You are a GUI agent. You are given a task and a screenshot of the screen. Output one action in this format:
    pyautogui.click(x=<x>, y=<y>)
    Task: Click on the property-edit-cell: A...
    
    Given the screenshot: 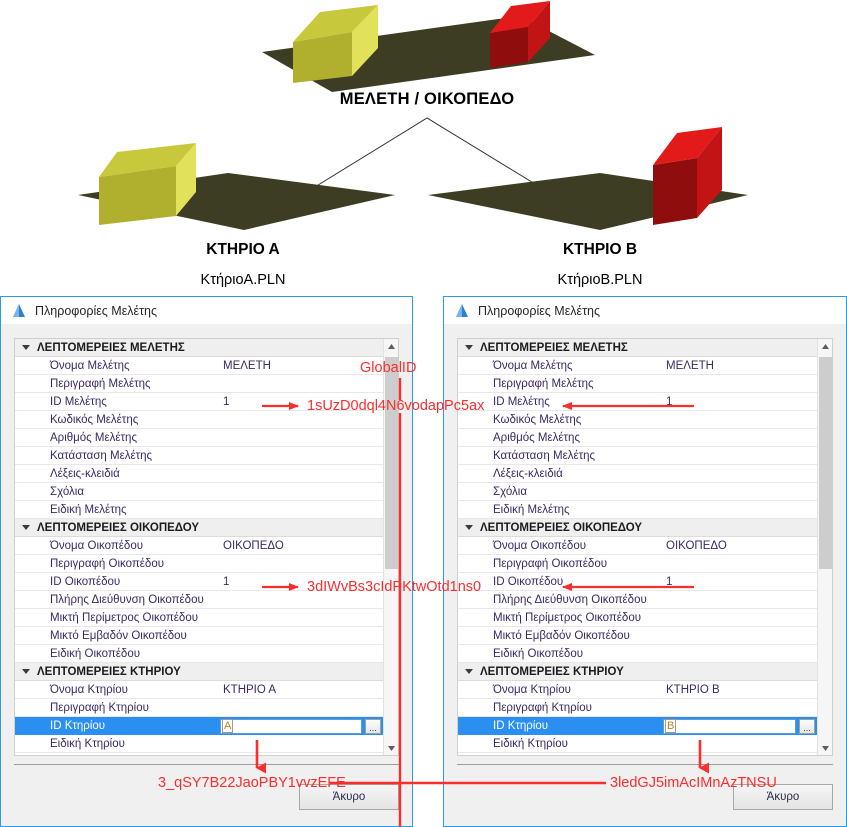 What is the action you would take?
    pyautogui.click(x=300, y=726)
    